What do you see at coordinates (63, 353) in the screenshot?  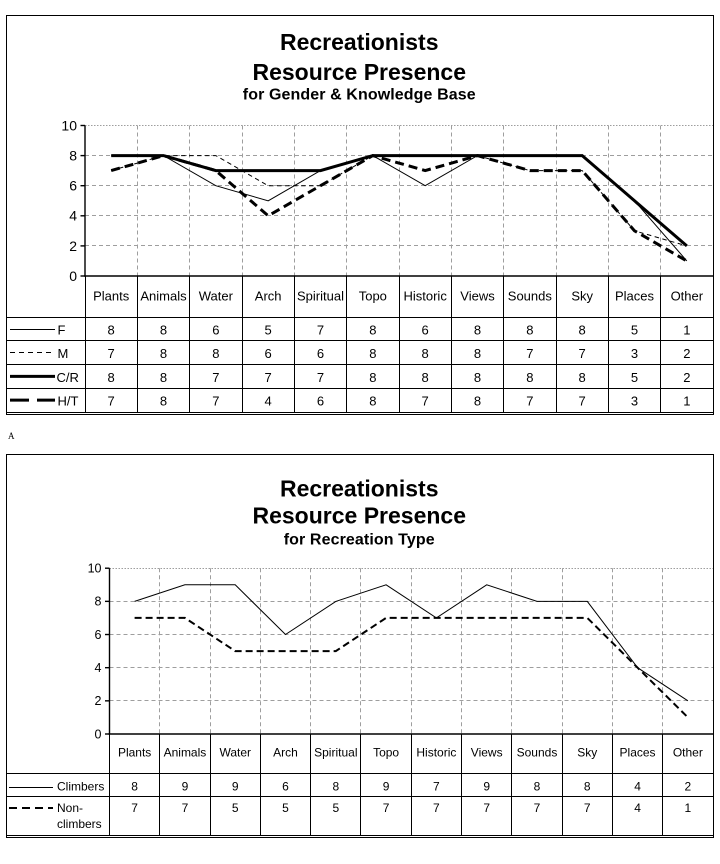 I see `svg-text: M` at bounding box center [63, 353].